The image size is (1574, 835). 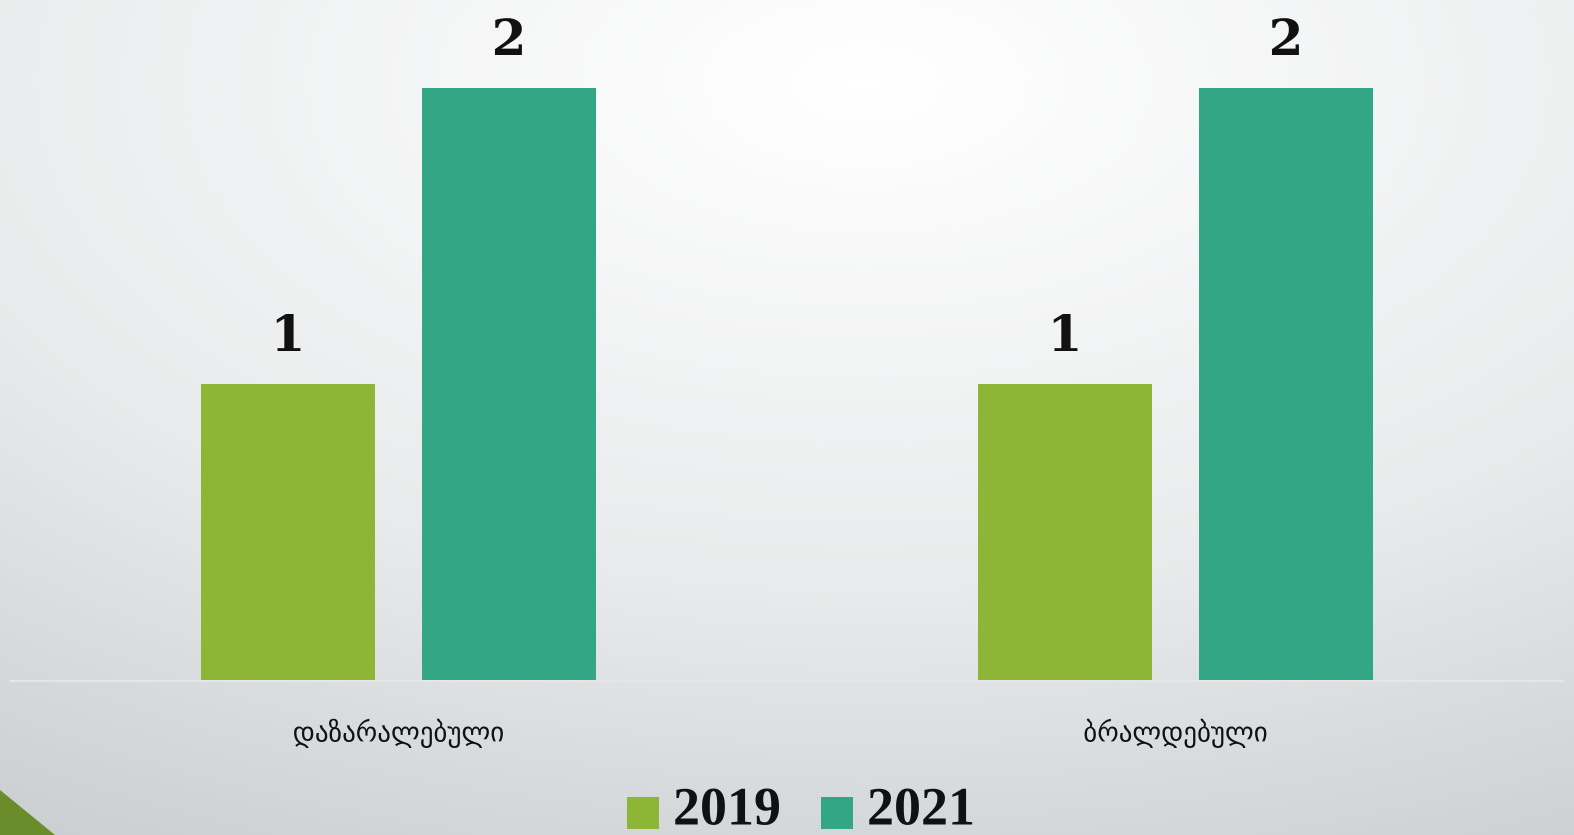 What do you see at coordinates (921, 805) in the screenshot?
I see `legend-label: 2021` at bounding box center [921, 805].